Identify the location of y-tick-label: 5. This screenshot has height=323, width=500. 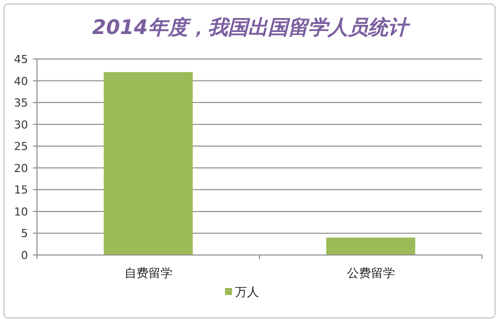
(24, 233).